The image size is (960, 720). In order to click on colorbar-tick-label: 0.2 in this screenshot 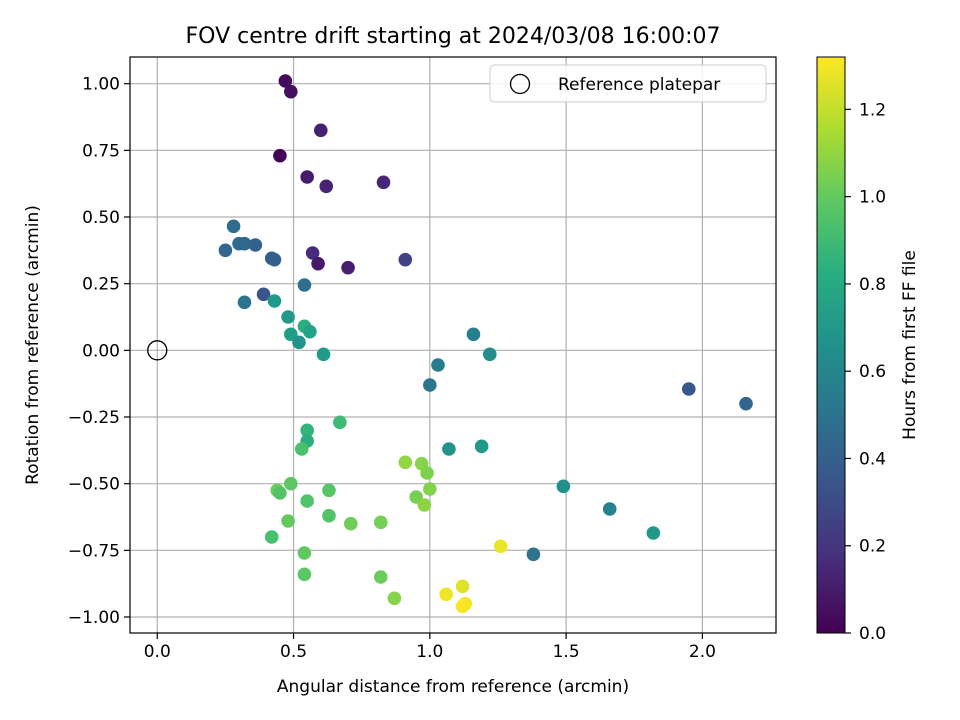, I will do `click(872, 547)`.